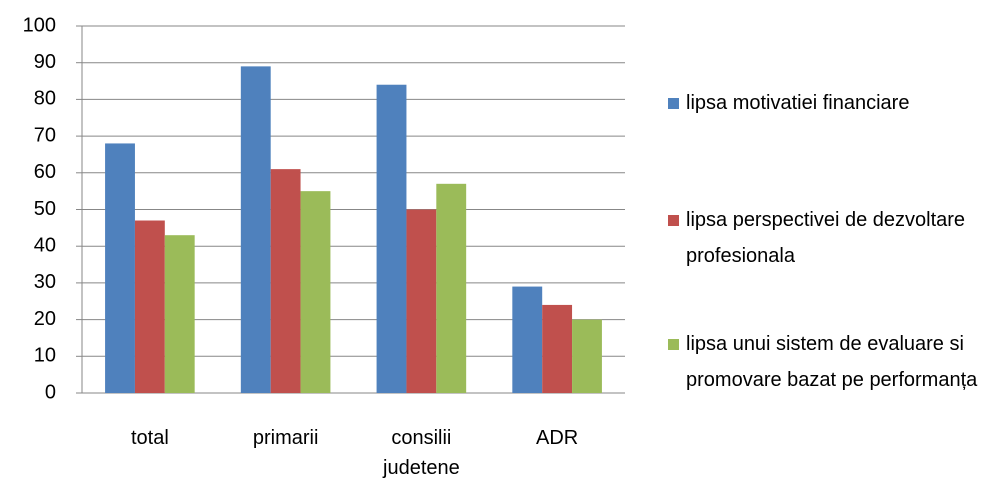 The image size is (997, 482). I want to click on y-tick-label: 40, so click(45, 245).